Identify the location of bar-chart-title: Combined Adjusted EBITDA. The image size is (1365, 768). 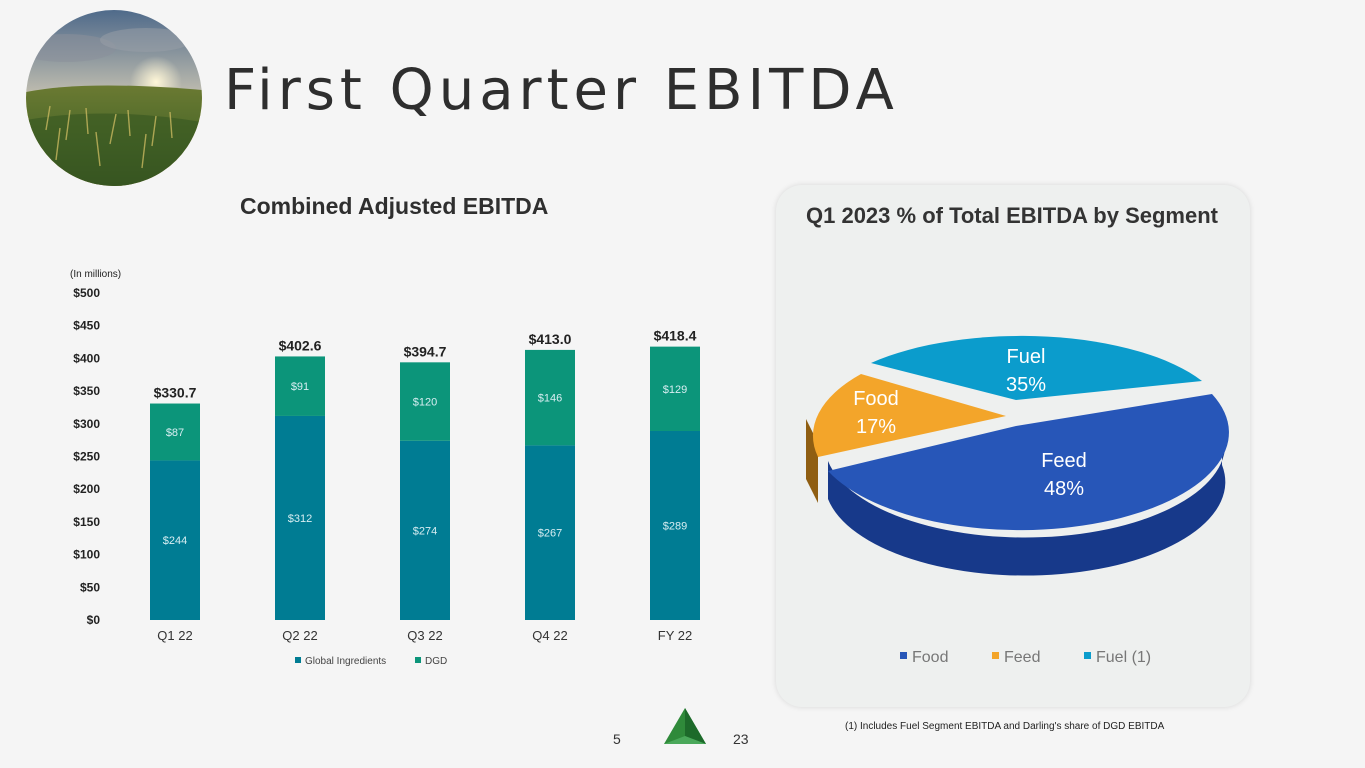
(394, 206).